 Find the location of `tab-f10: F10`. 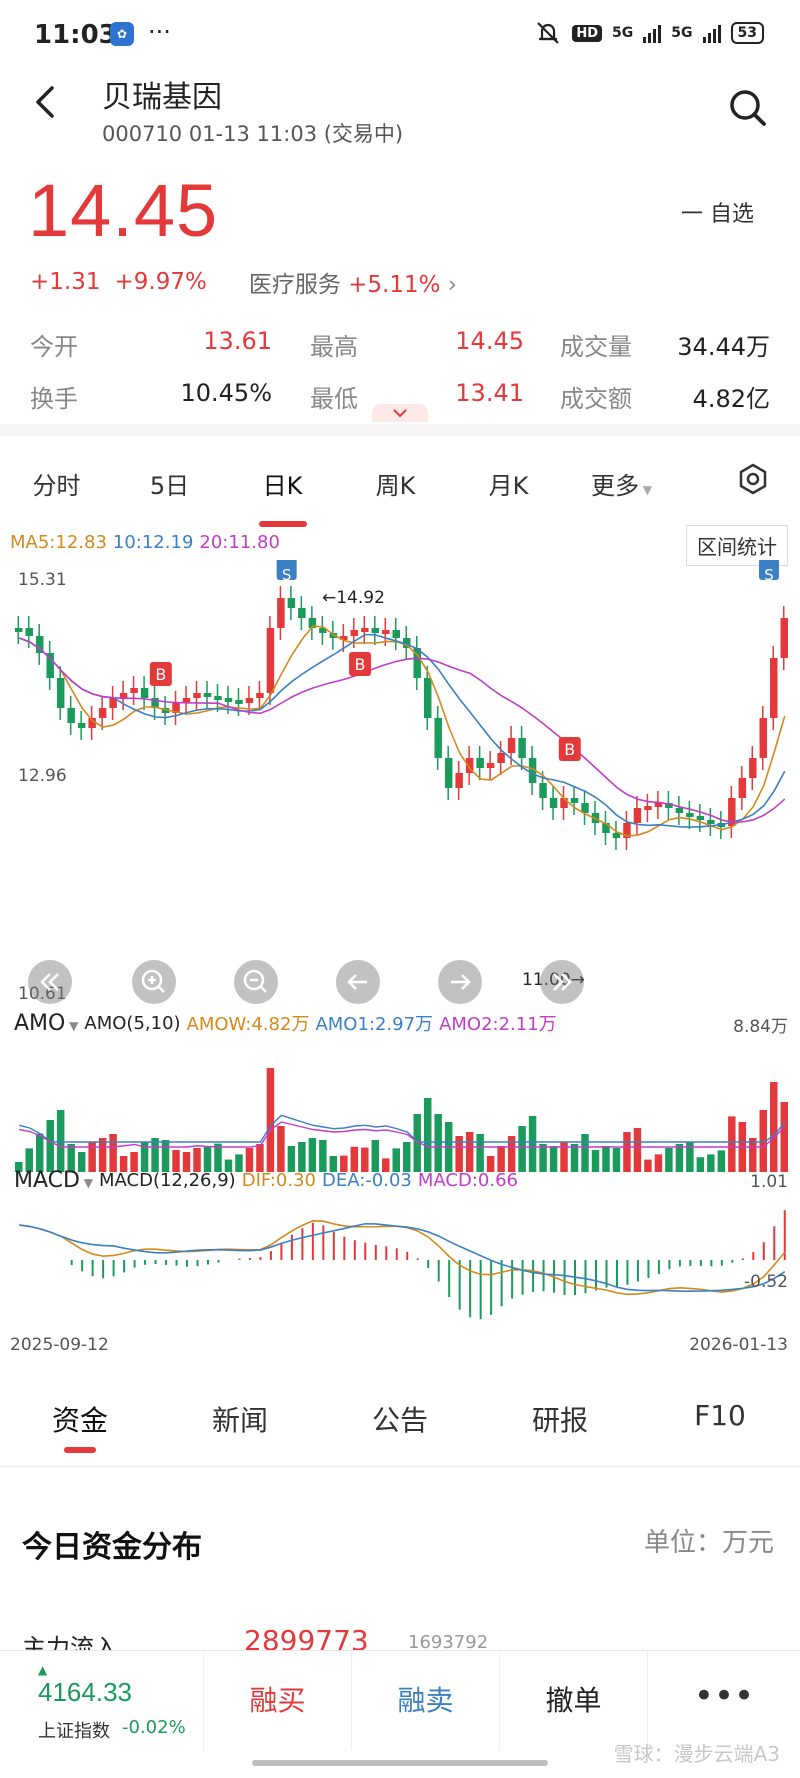

tab-f10: F10 is located at coordinates (720, 1415).